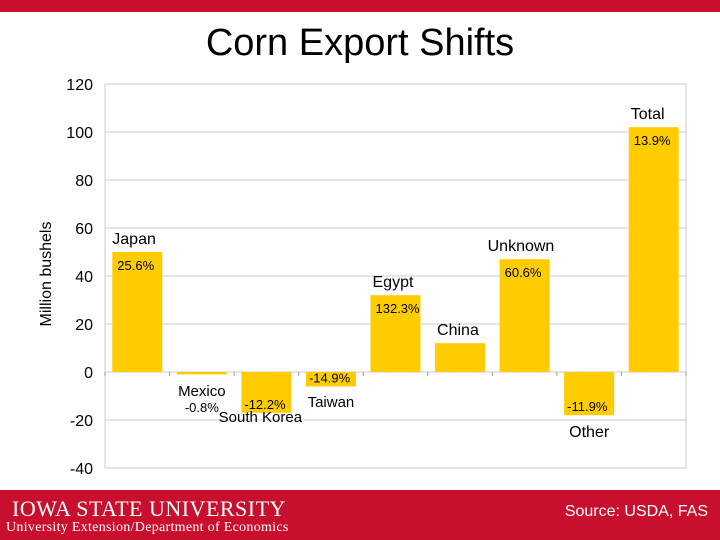 The width and height of the screenshot is (720, 540). Describe the element at coordinates (84, 229) in the screenshot. I see `y-tick-label: 60` at that location.